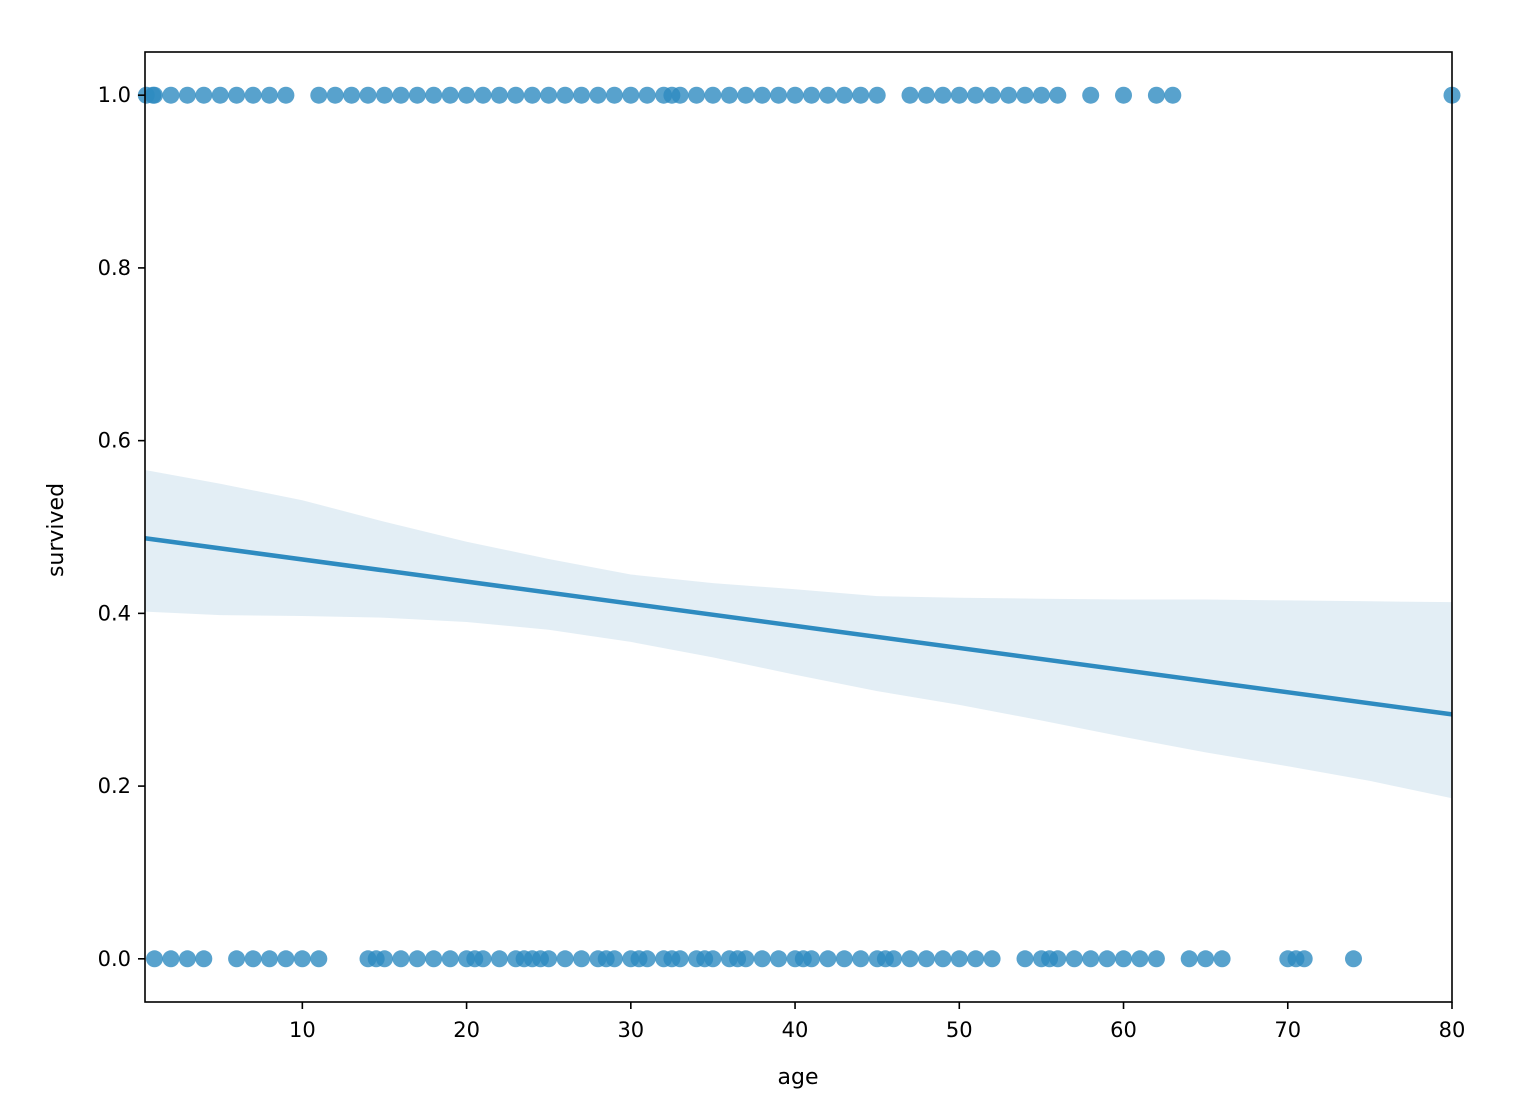 The image size is (1526, 1102). What do you see at coordinates (114, 613) in the screenshot?
I see `y-tick-label: 0.4` at bounding box center [114, 613].